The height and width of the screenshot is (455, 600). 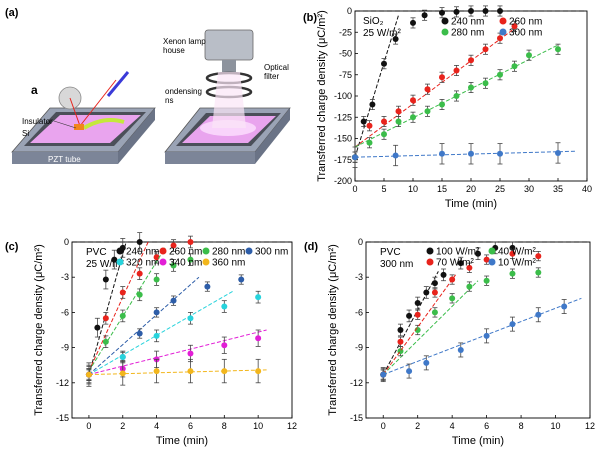 I want to click on y-axis-label-b: Transferred charge density (μC/m²), so click(x=322, y=96).